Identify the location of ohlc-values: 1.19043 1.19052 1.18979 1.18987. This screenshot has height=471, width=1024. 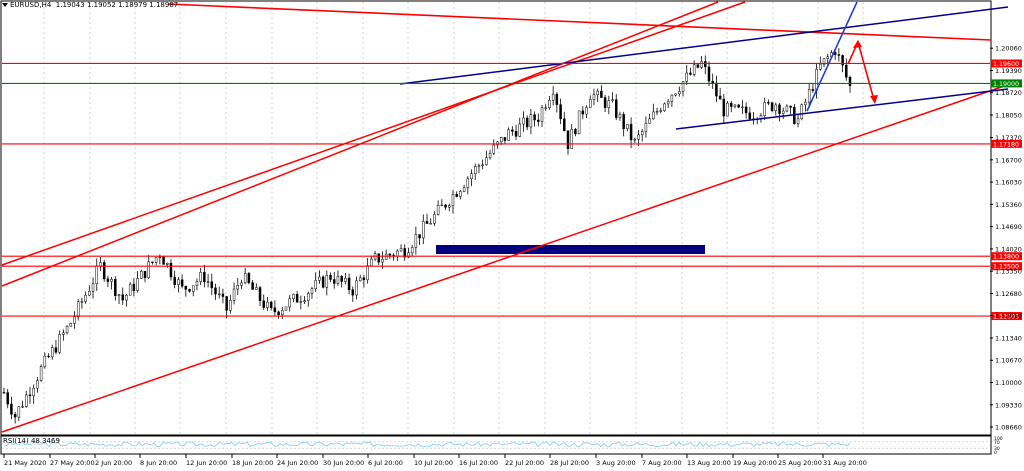
(117, 5).